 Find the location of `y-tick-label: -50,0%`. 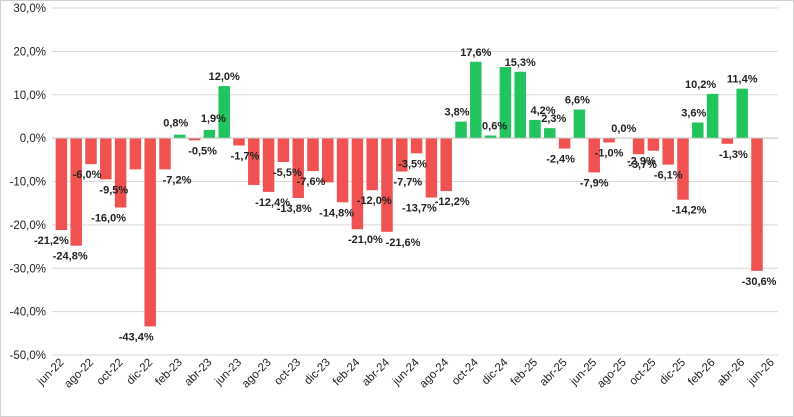

y-tick-label: -50,0% is located at coordinates (28, 356).